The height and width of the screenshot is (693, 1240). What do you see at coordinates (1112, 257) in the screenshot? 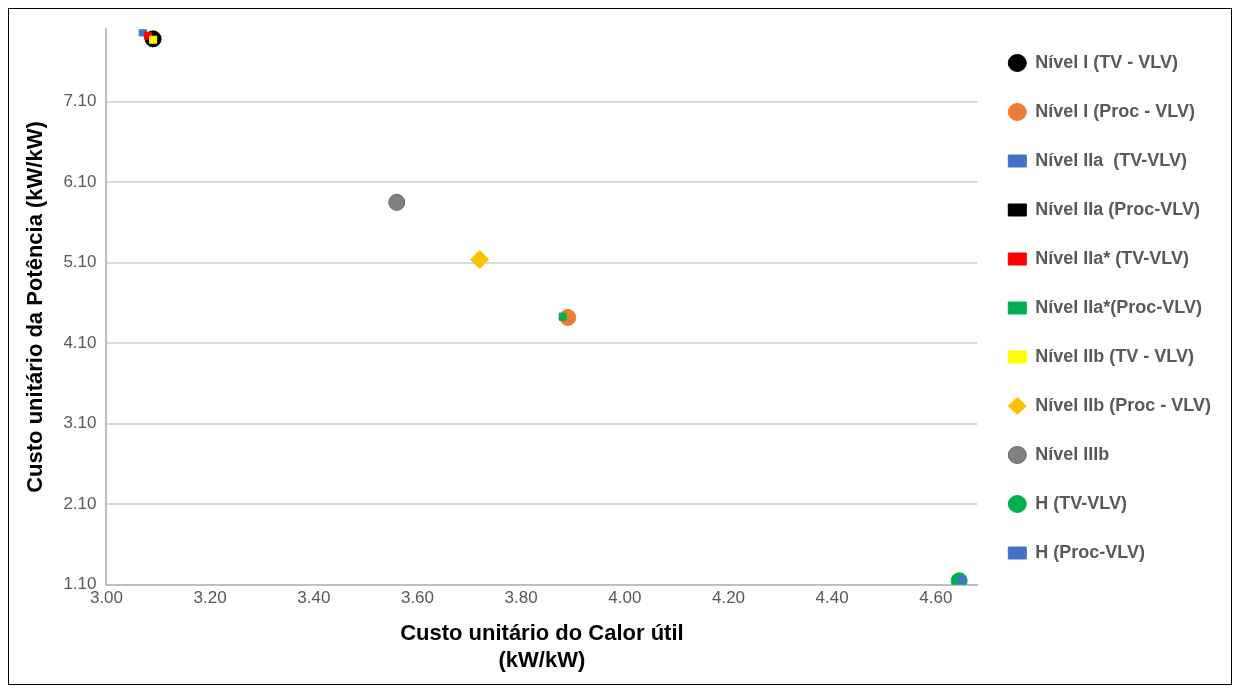
I see `legend-label: Nível IIa* (TV-VLV)` at bounding box center [1112, 257].